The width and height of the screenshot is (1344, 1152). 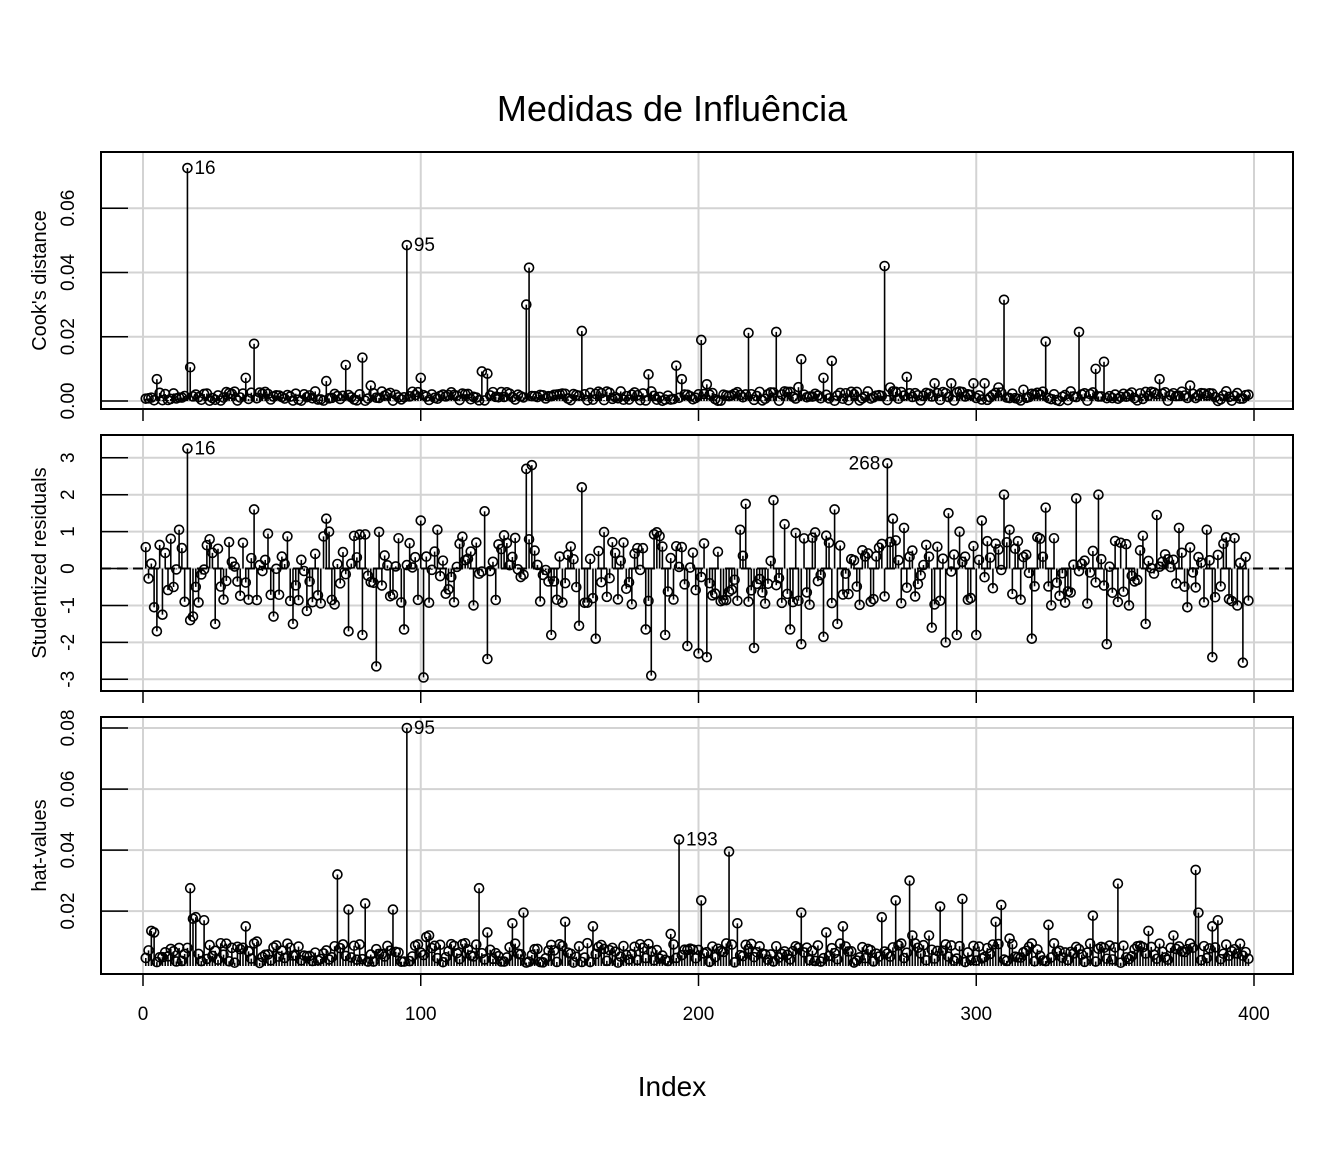 I want to click on y-tick-label: -2, so click(x=68, y=642).